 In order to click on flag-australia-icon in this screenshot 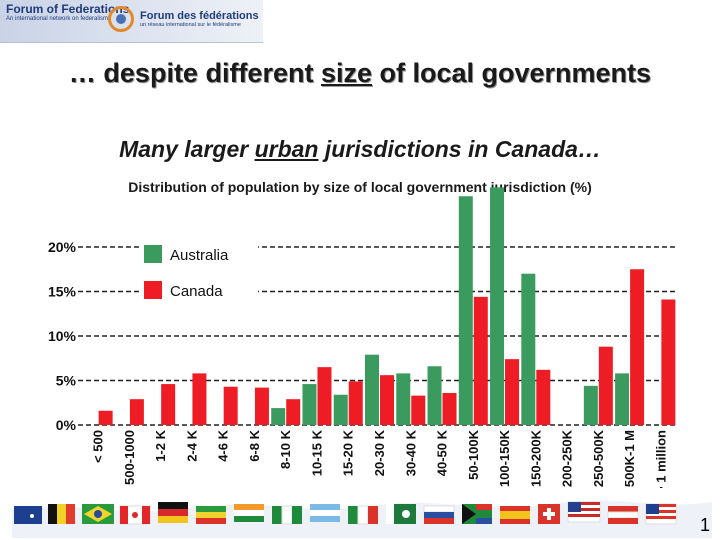, I will do `click(28, 515)`.